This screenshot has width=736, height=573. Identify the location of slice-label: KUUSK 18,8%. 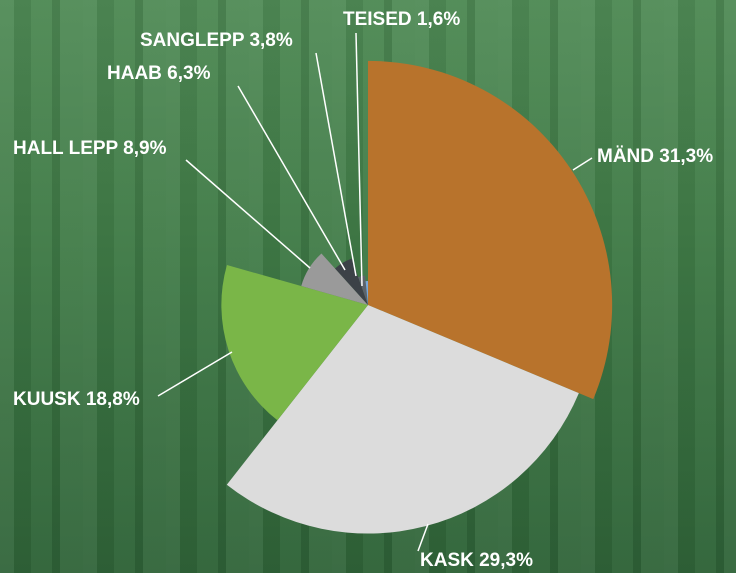
(76, 399).